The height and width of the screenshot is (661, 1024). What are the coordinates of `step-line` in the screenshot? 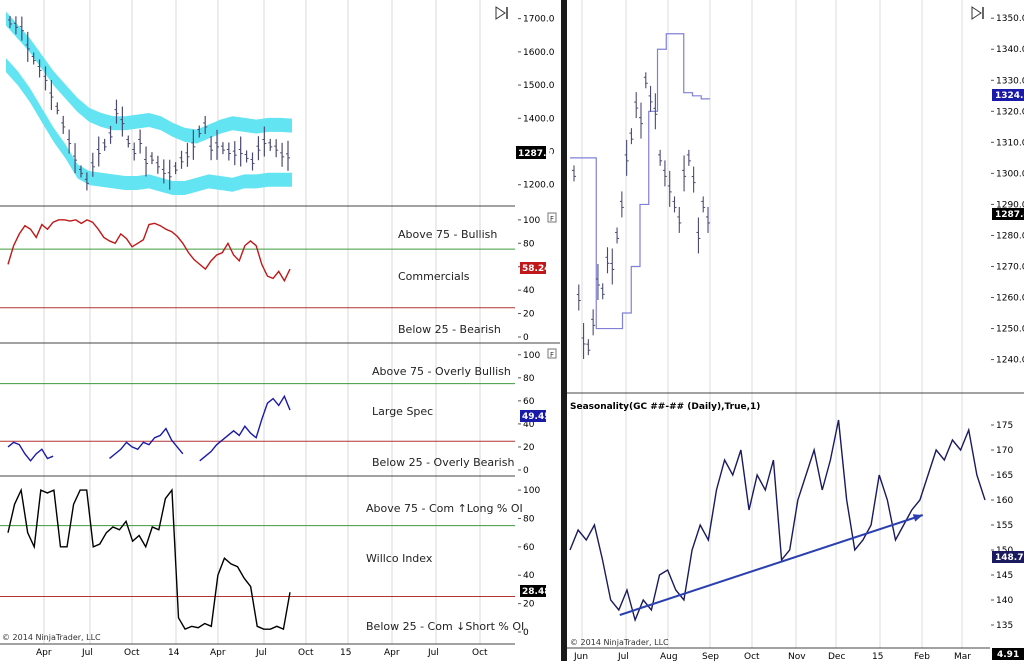 It's located at (640, 181).